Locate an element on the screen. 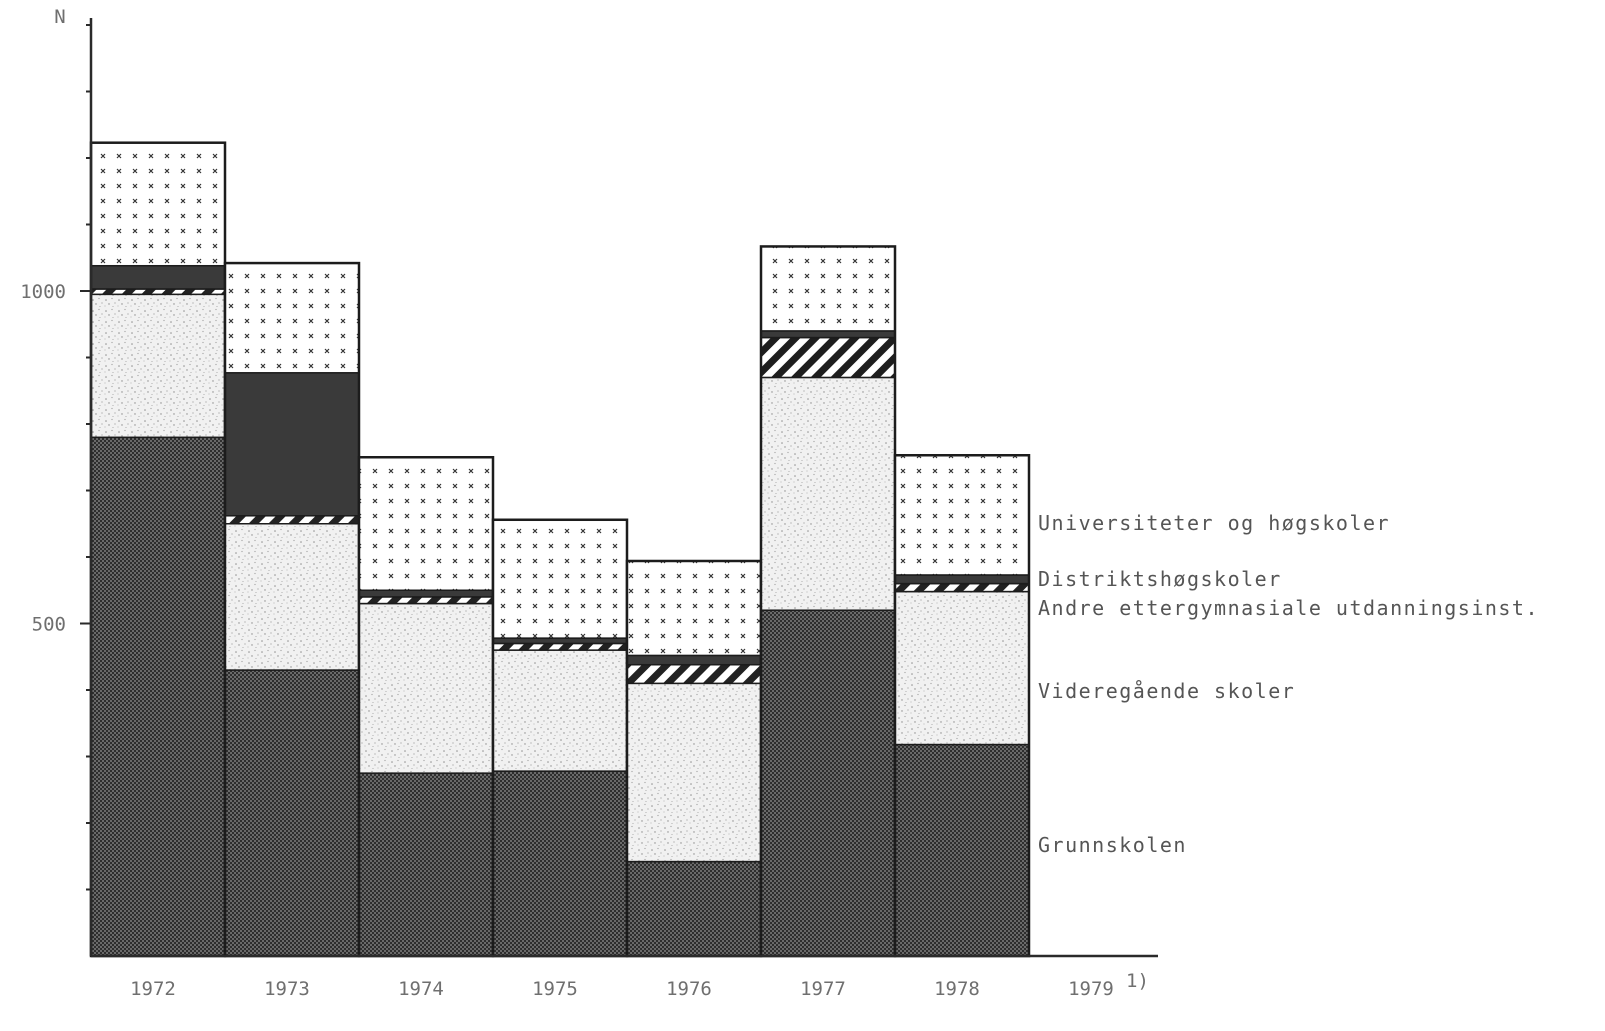  bar-segment-1973-andre-ettergymnasiale-utdanningsinst is located at coordinates (292, 520).